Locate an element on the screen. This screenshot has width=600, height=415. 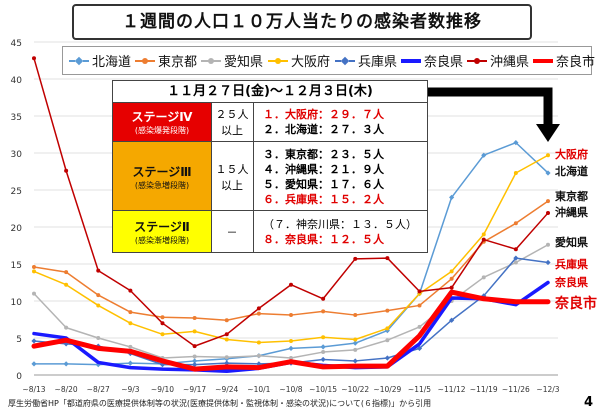
ranking-entry: ５．愛知県：１７．６人 is located at coordinates (323, 184).